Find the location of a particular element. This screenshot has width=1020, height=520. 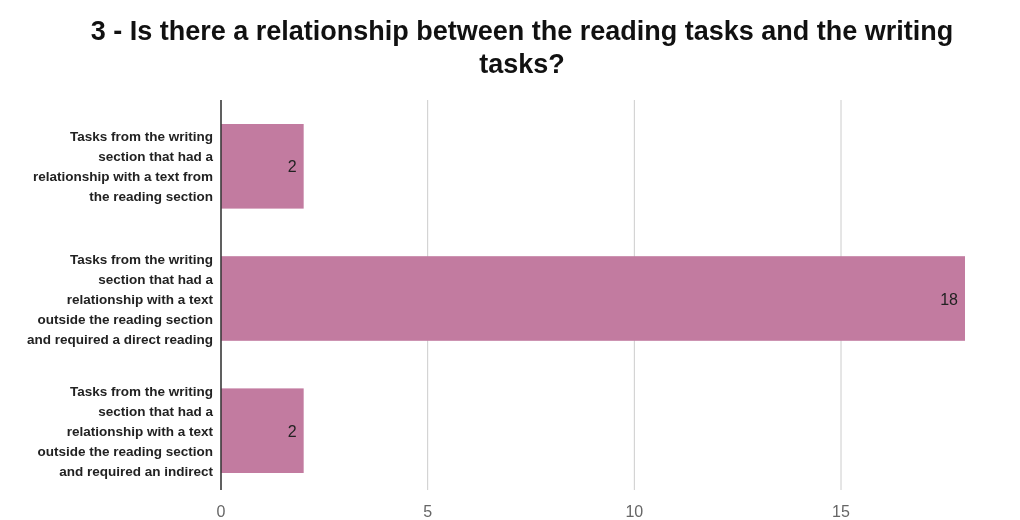

y-tick-label: Tasks from the writing section that had a relationship with a text outside the reading section and required a direct reading is located at coordinates (120, 299).